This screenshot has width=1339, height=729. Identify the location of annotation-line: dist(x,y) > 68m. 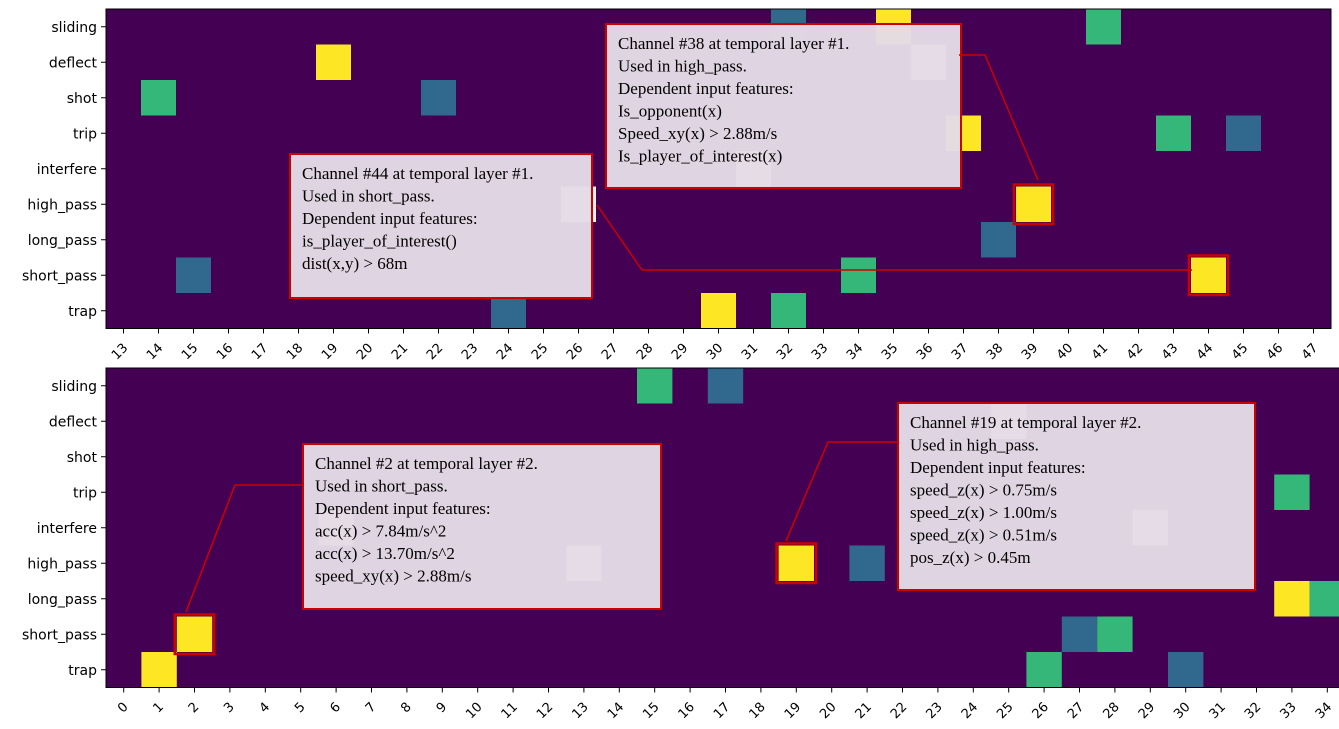
(354, 263).